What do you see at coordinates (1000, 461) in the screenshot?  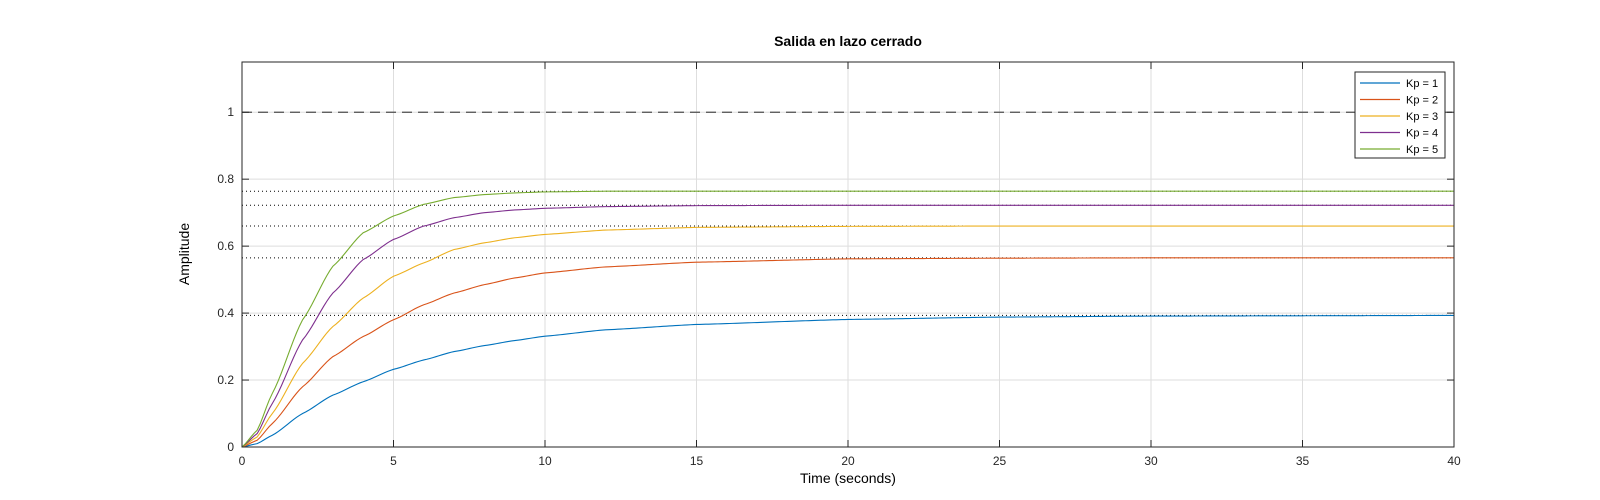 I see `x-tick-label: 25` at bounding box center [1000, 461].